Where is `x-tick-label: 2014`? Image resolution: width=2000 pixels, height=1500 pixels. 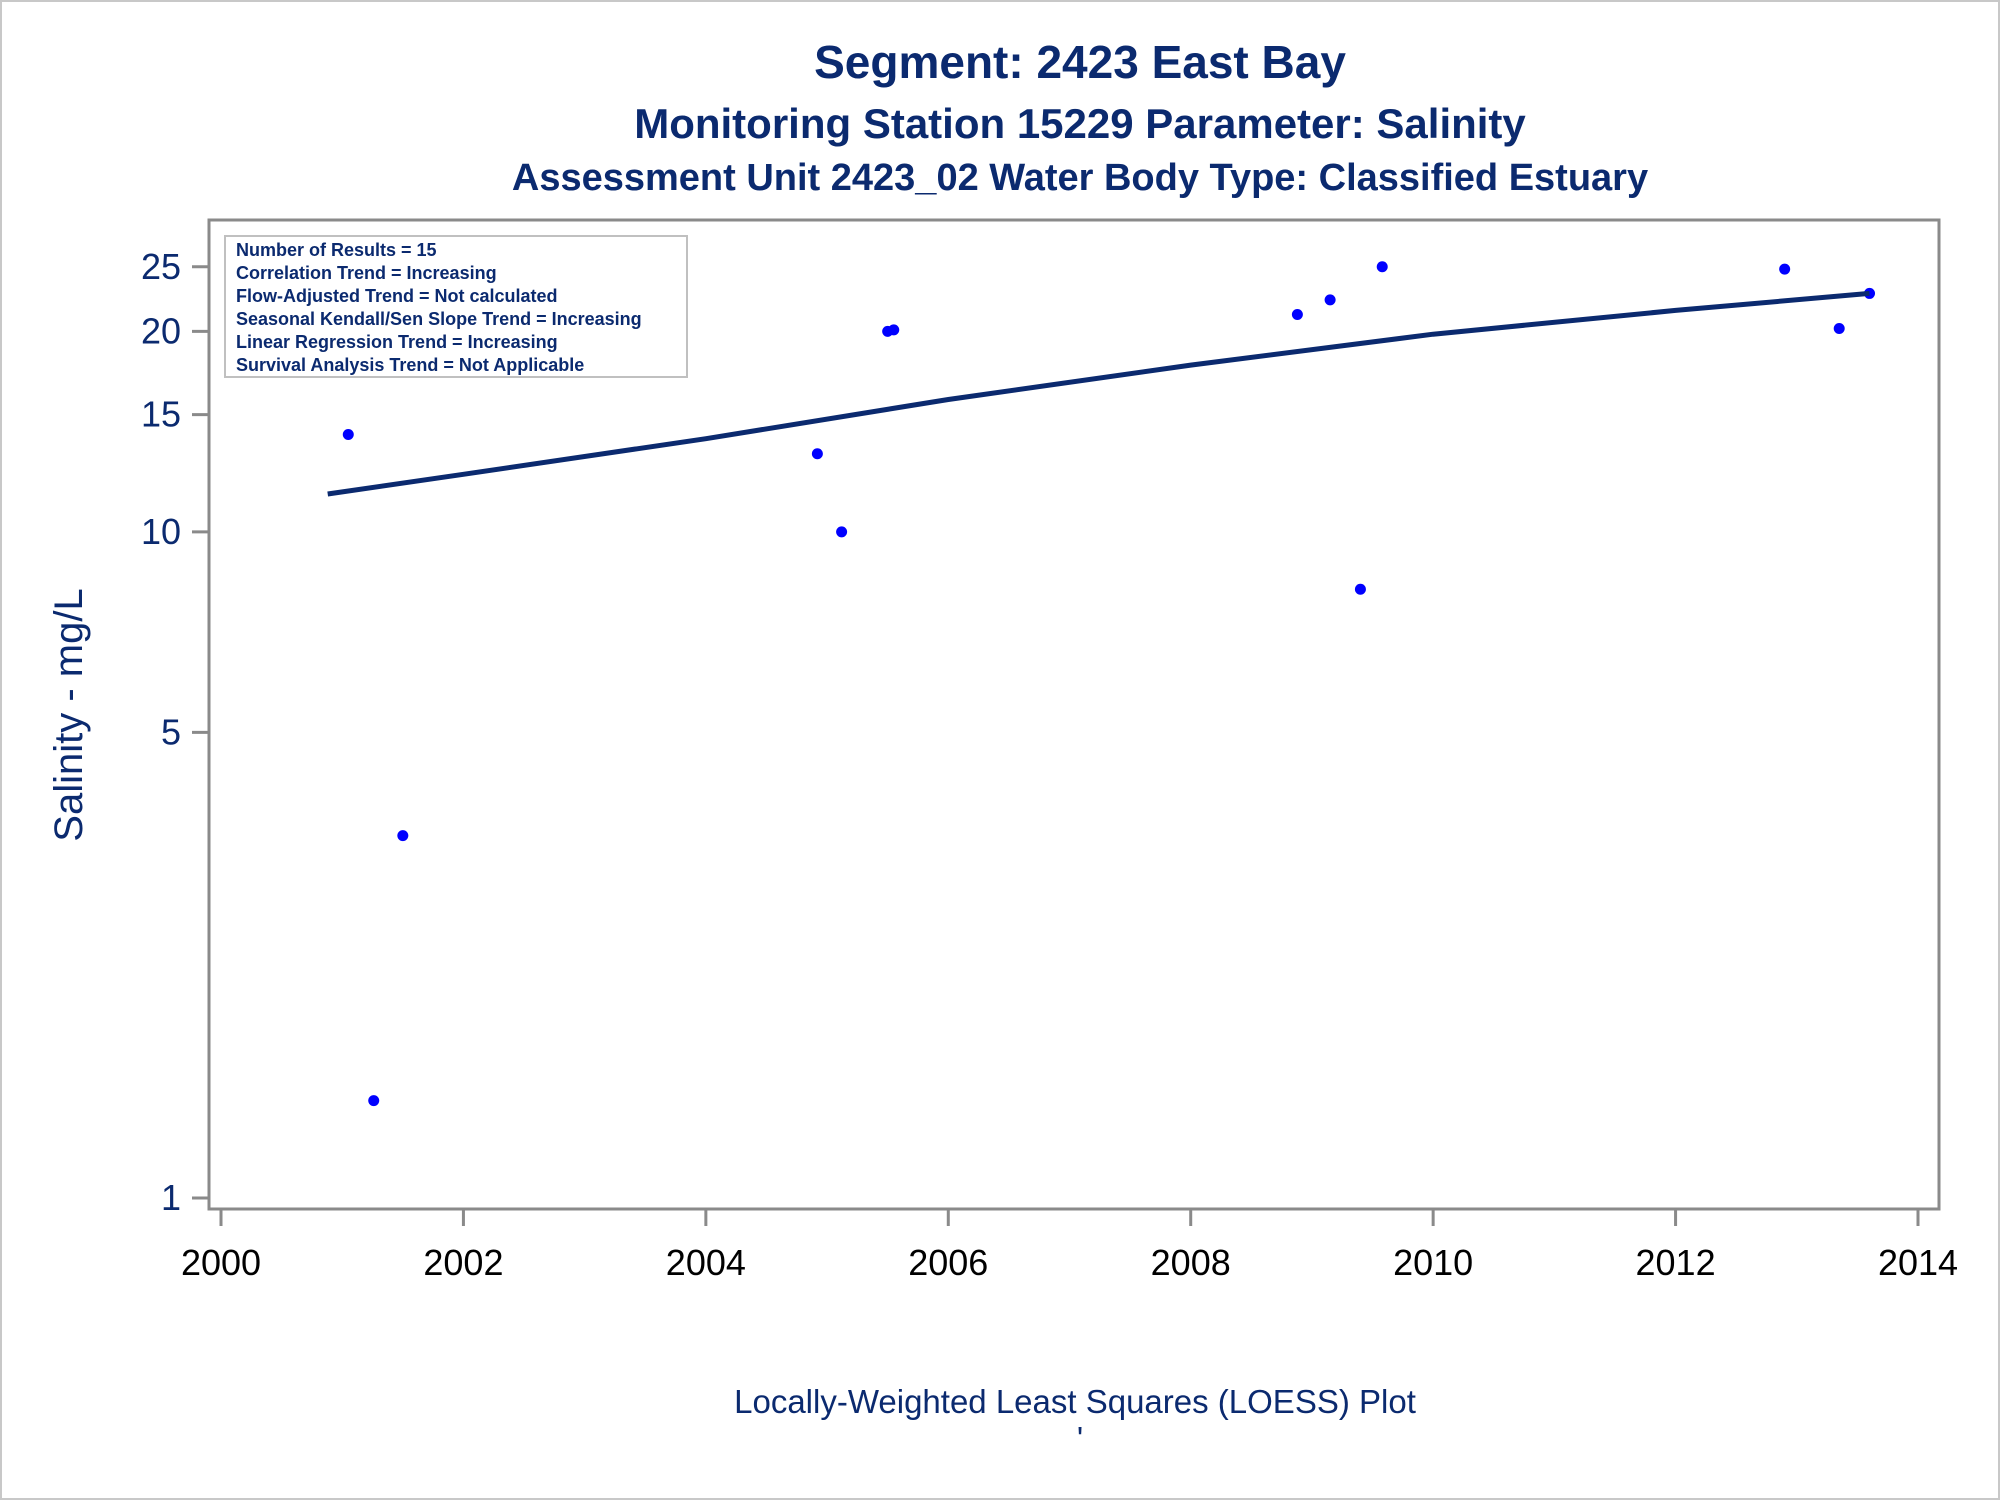 x-tick-label: 2014 is located at coordinates (1918, 1262).